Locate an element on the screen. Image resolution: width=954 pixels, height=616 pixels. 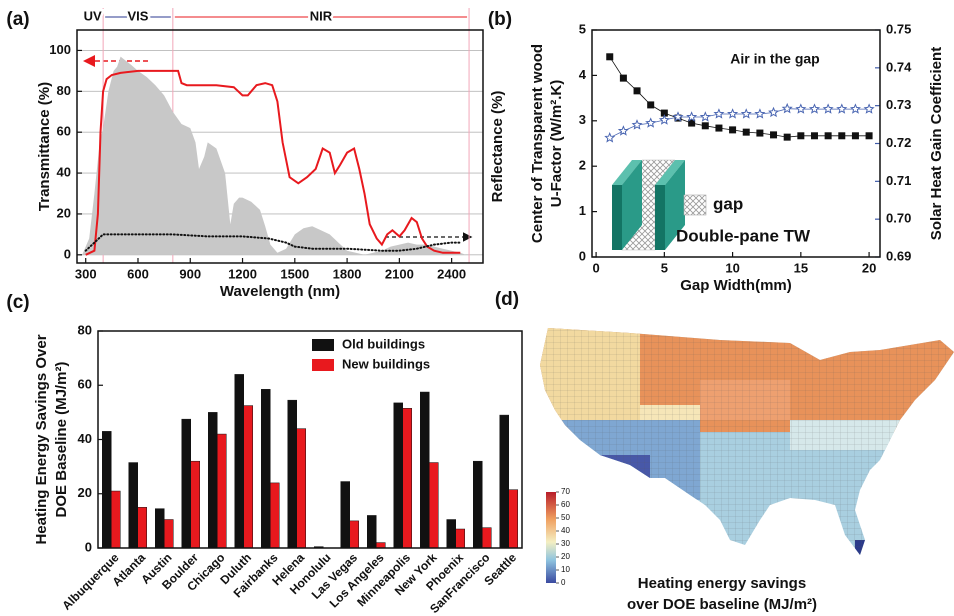
region-label: NIR is located at coordinates (321, 15).